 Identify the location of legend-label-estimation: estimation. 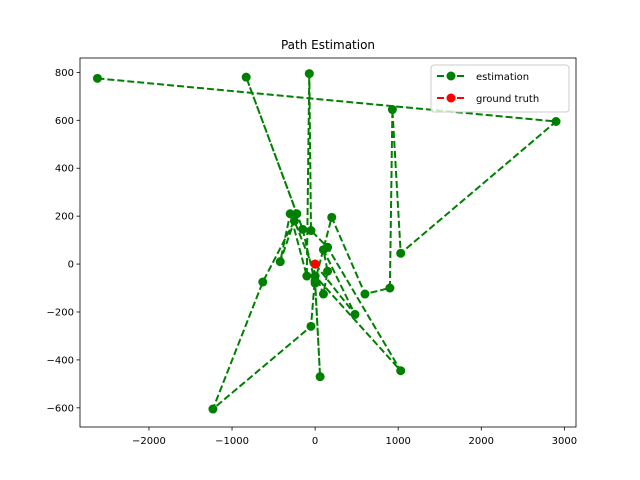
(502, 77).